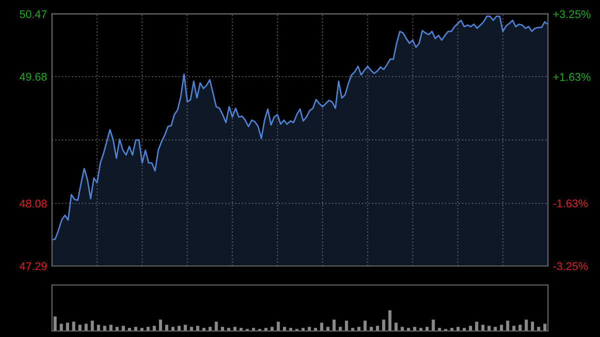 Image resolution: width=600 pixels, height=337 pixels. What do you see at coordinates (571, 77) in the screenshot?
I see `y2-tick-label: +1.63%` at bounding box center [571, 77].